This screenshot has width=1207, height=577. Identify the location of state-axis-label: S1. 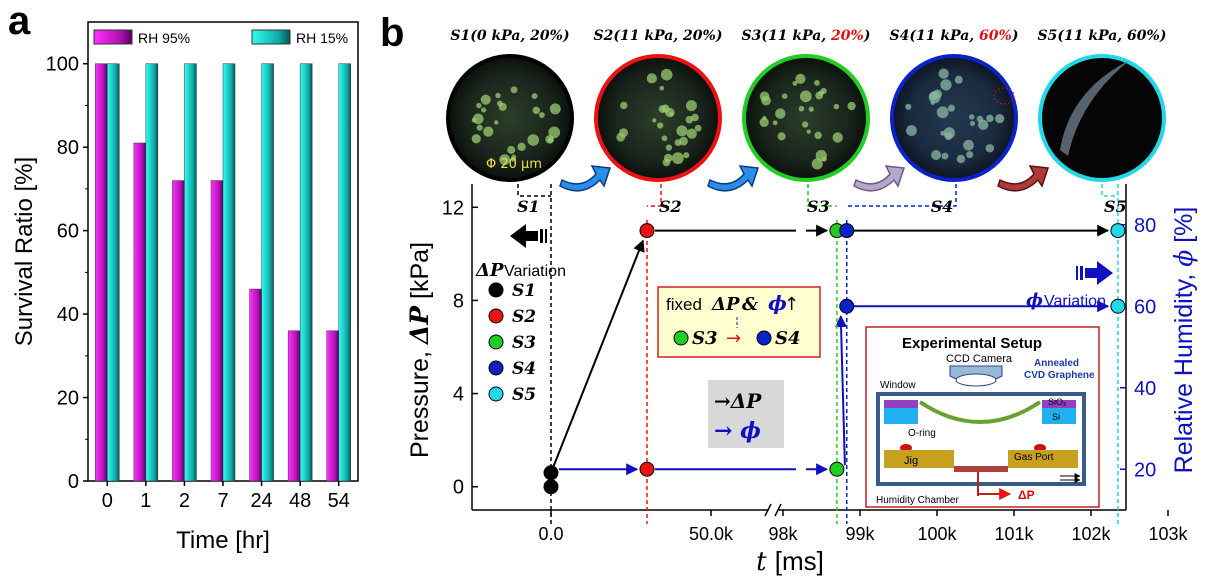
(528, 206).